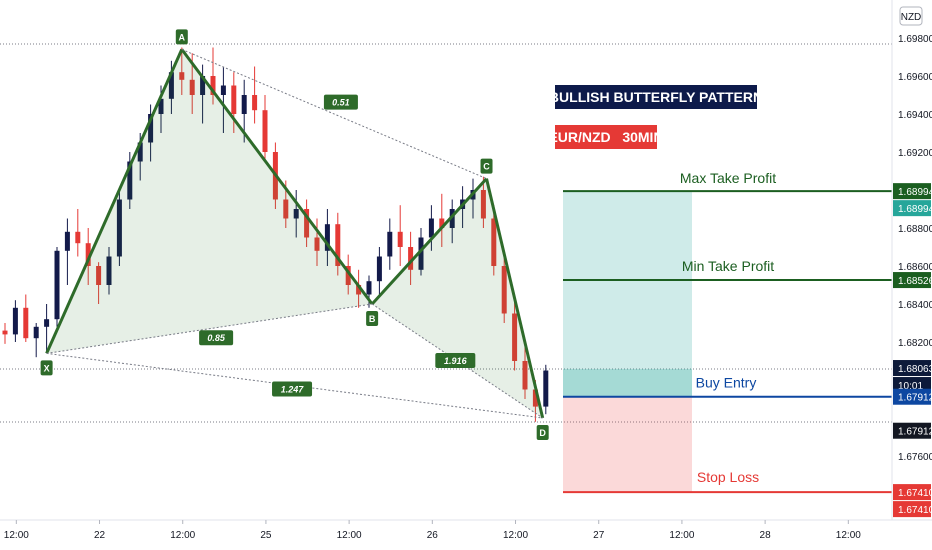 Image resolution: width=932 pixels, height=550 pixels. I want to click on level-label: Stop Loss, so click(728, 477).